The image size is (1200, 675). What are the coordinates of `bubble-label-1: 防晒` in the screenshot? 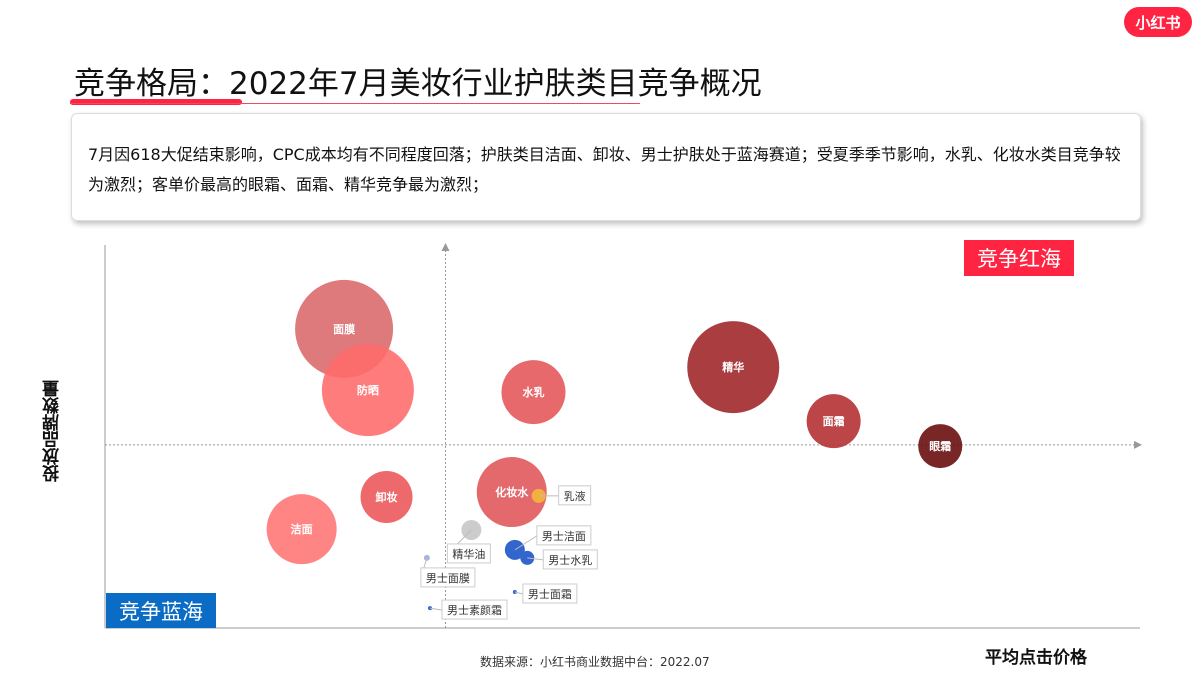 It's located at (368, 390).